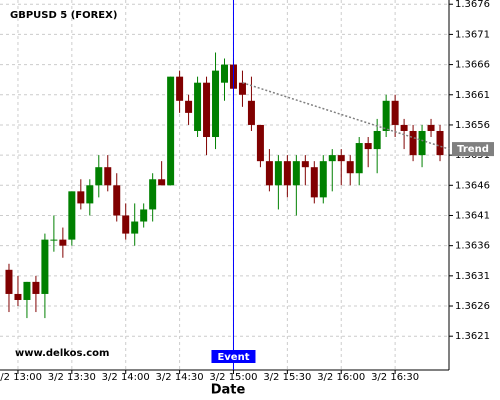  I want to click on x-tick-label: 3/2 13:00, so click(21, 377).